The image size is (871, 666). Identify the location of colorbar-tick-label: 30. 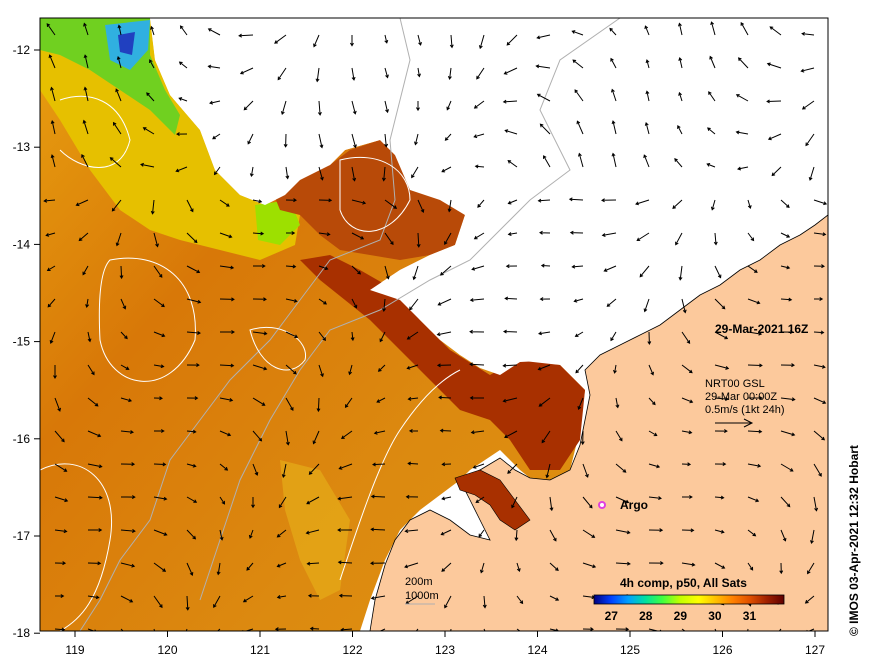
(715, 616).